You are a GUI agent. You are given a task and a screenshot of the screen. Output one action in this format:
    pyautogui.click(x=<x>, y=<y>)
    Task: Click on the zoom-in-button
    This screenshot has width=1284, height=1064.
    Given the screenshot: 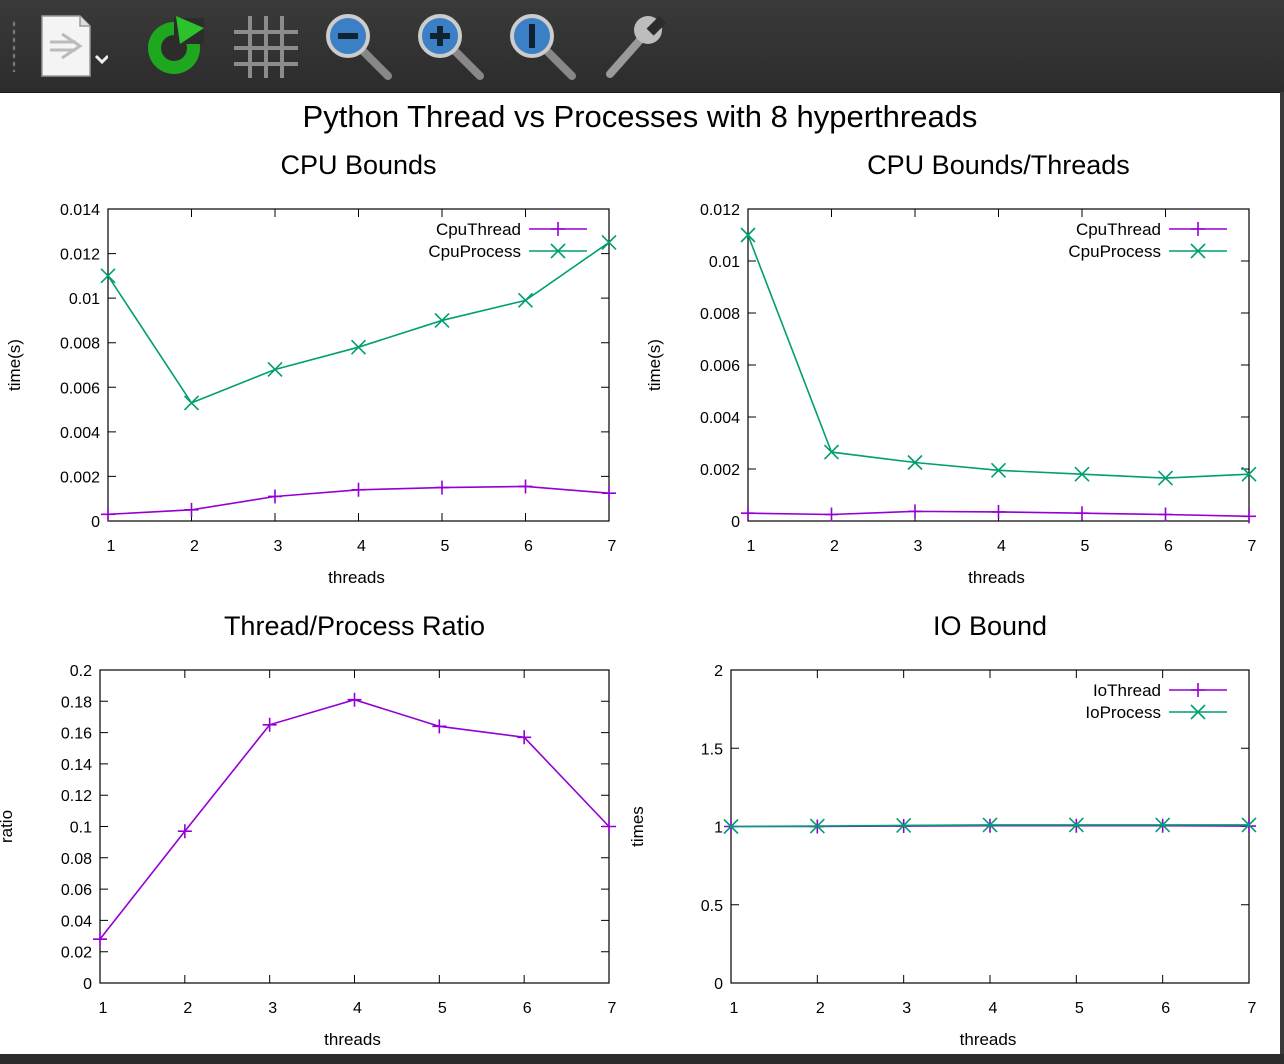 What is the action you would take?
    pyautogui.click(x=450, y=46)
    